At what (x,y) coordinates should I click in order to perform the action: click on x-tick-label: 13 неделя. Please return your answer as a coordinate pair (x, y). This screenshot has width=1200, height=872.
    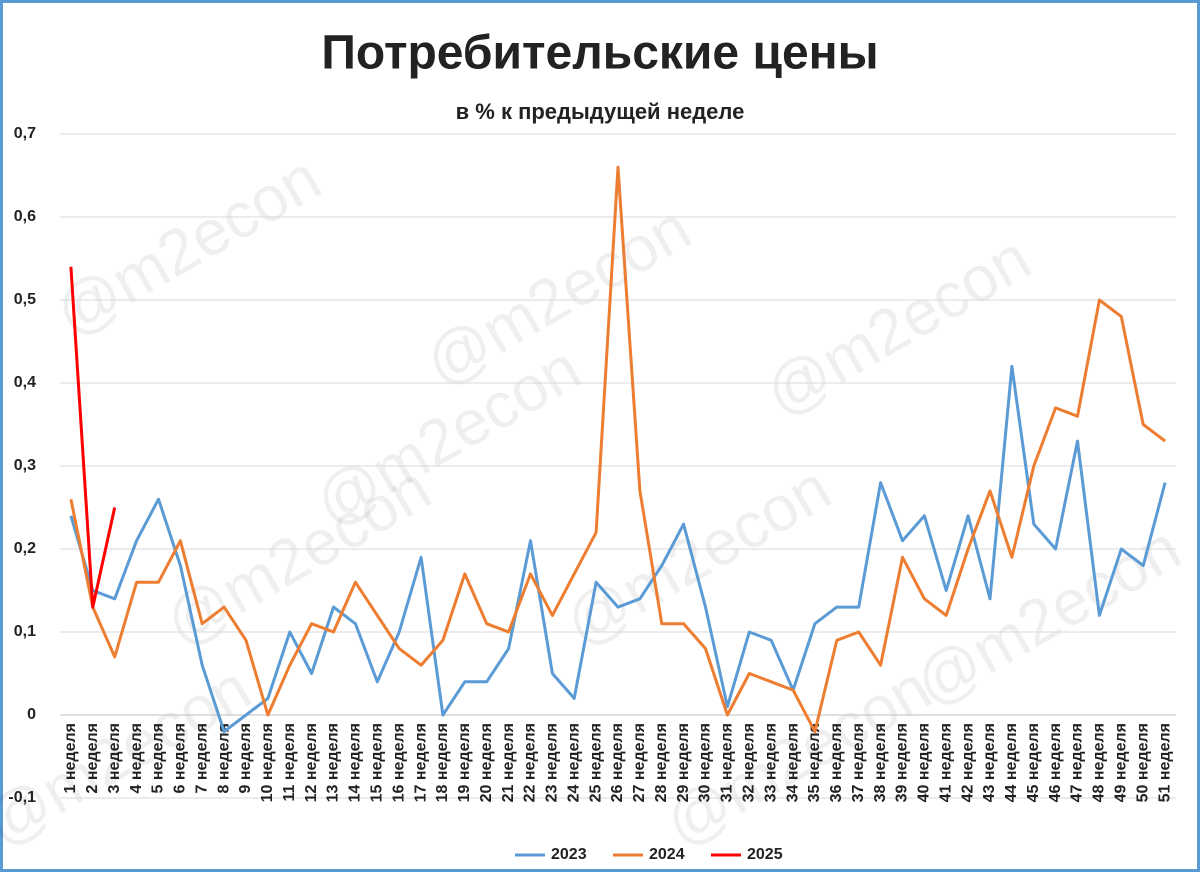
    Looking at the image, I should click on (333, 762).